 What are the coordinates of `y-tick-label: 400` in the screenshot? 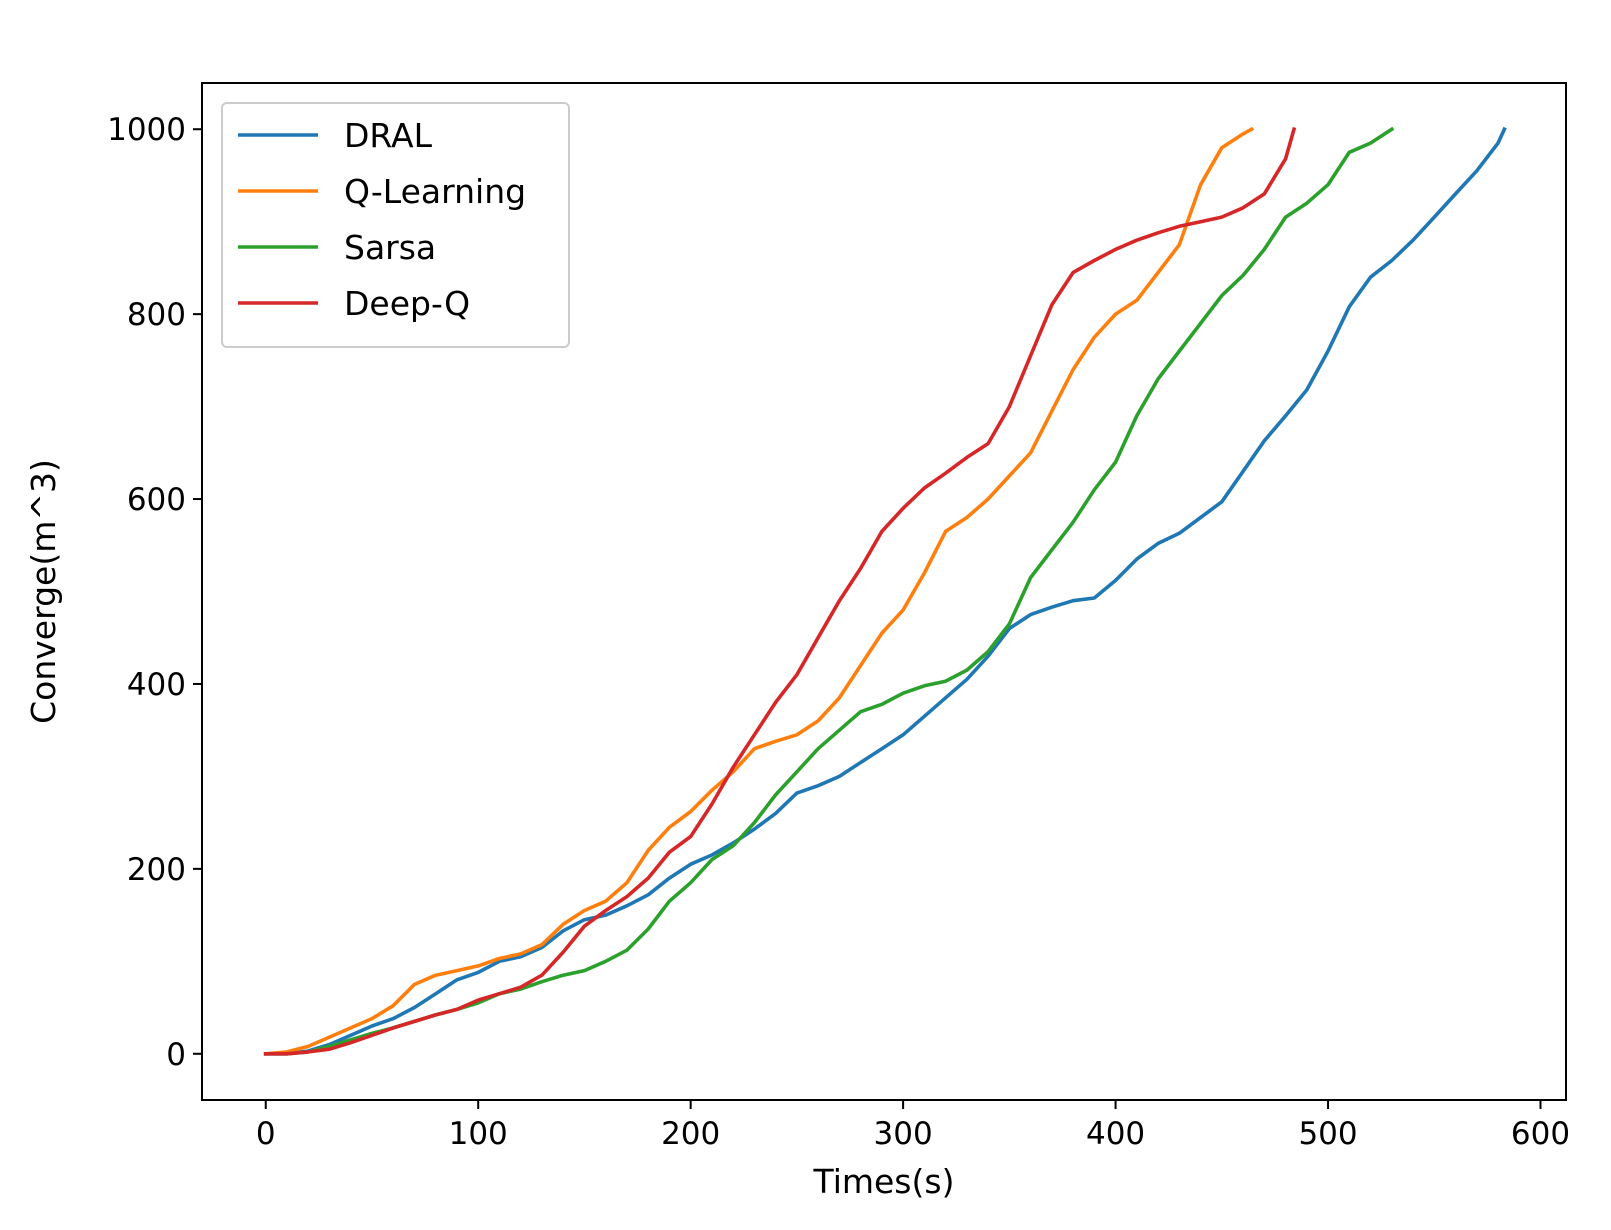 It's located at (156, 685).